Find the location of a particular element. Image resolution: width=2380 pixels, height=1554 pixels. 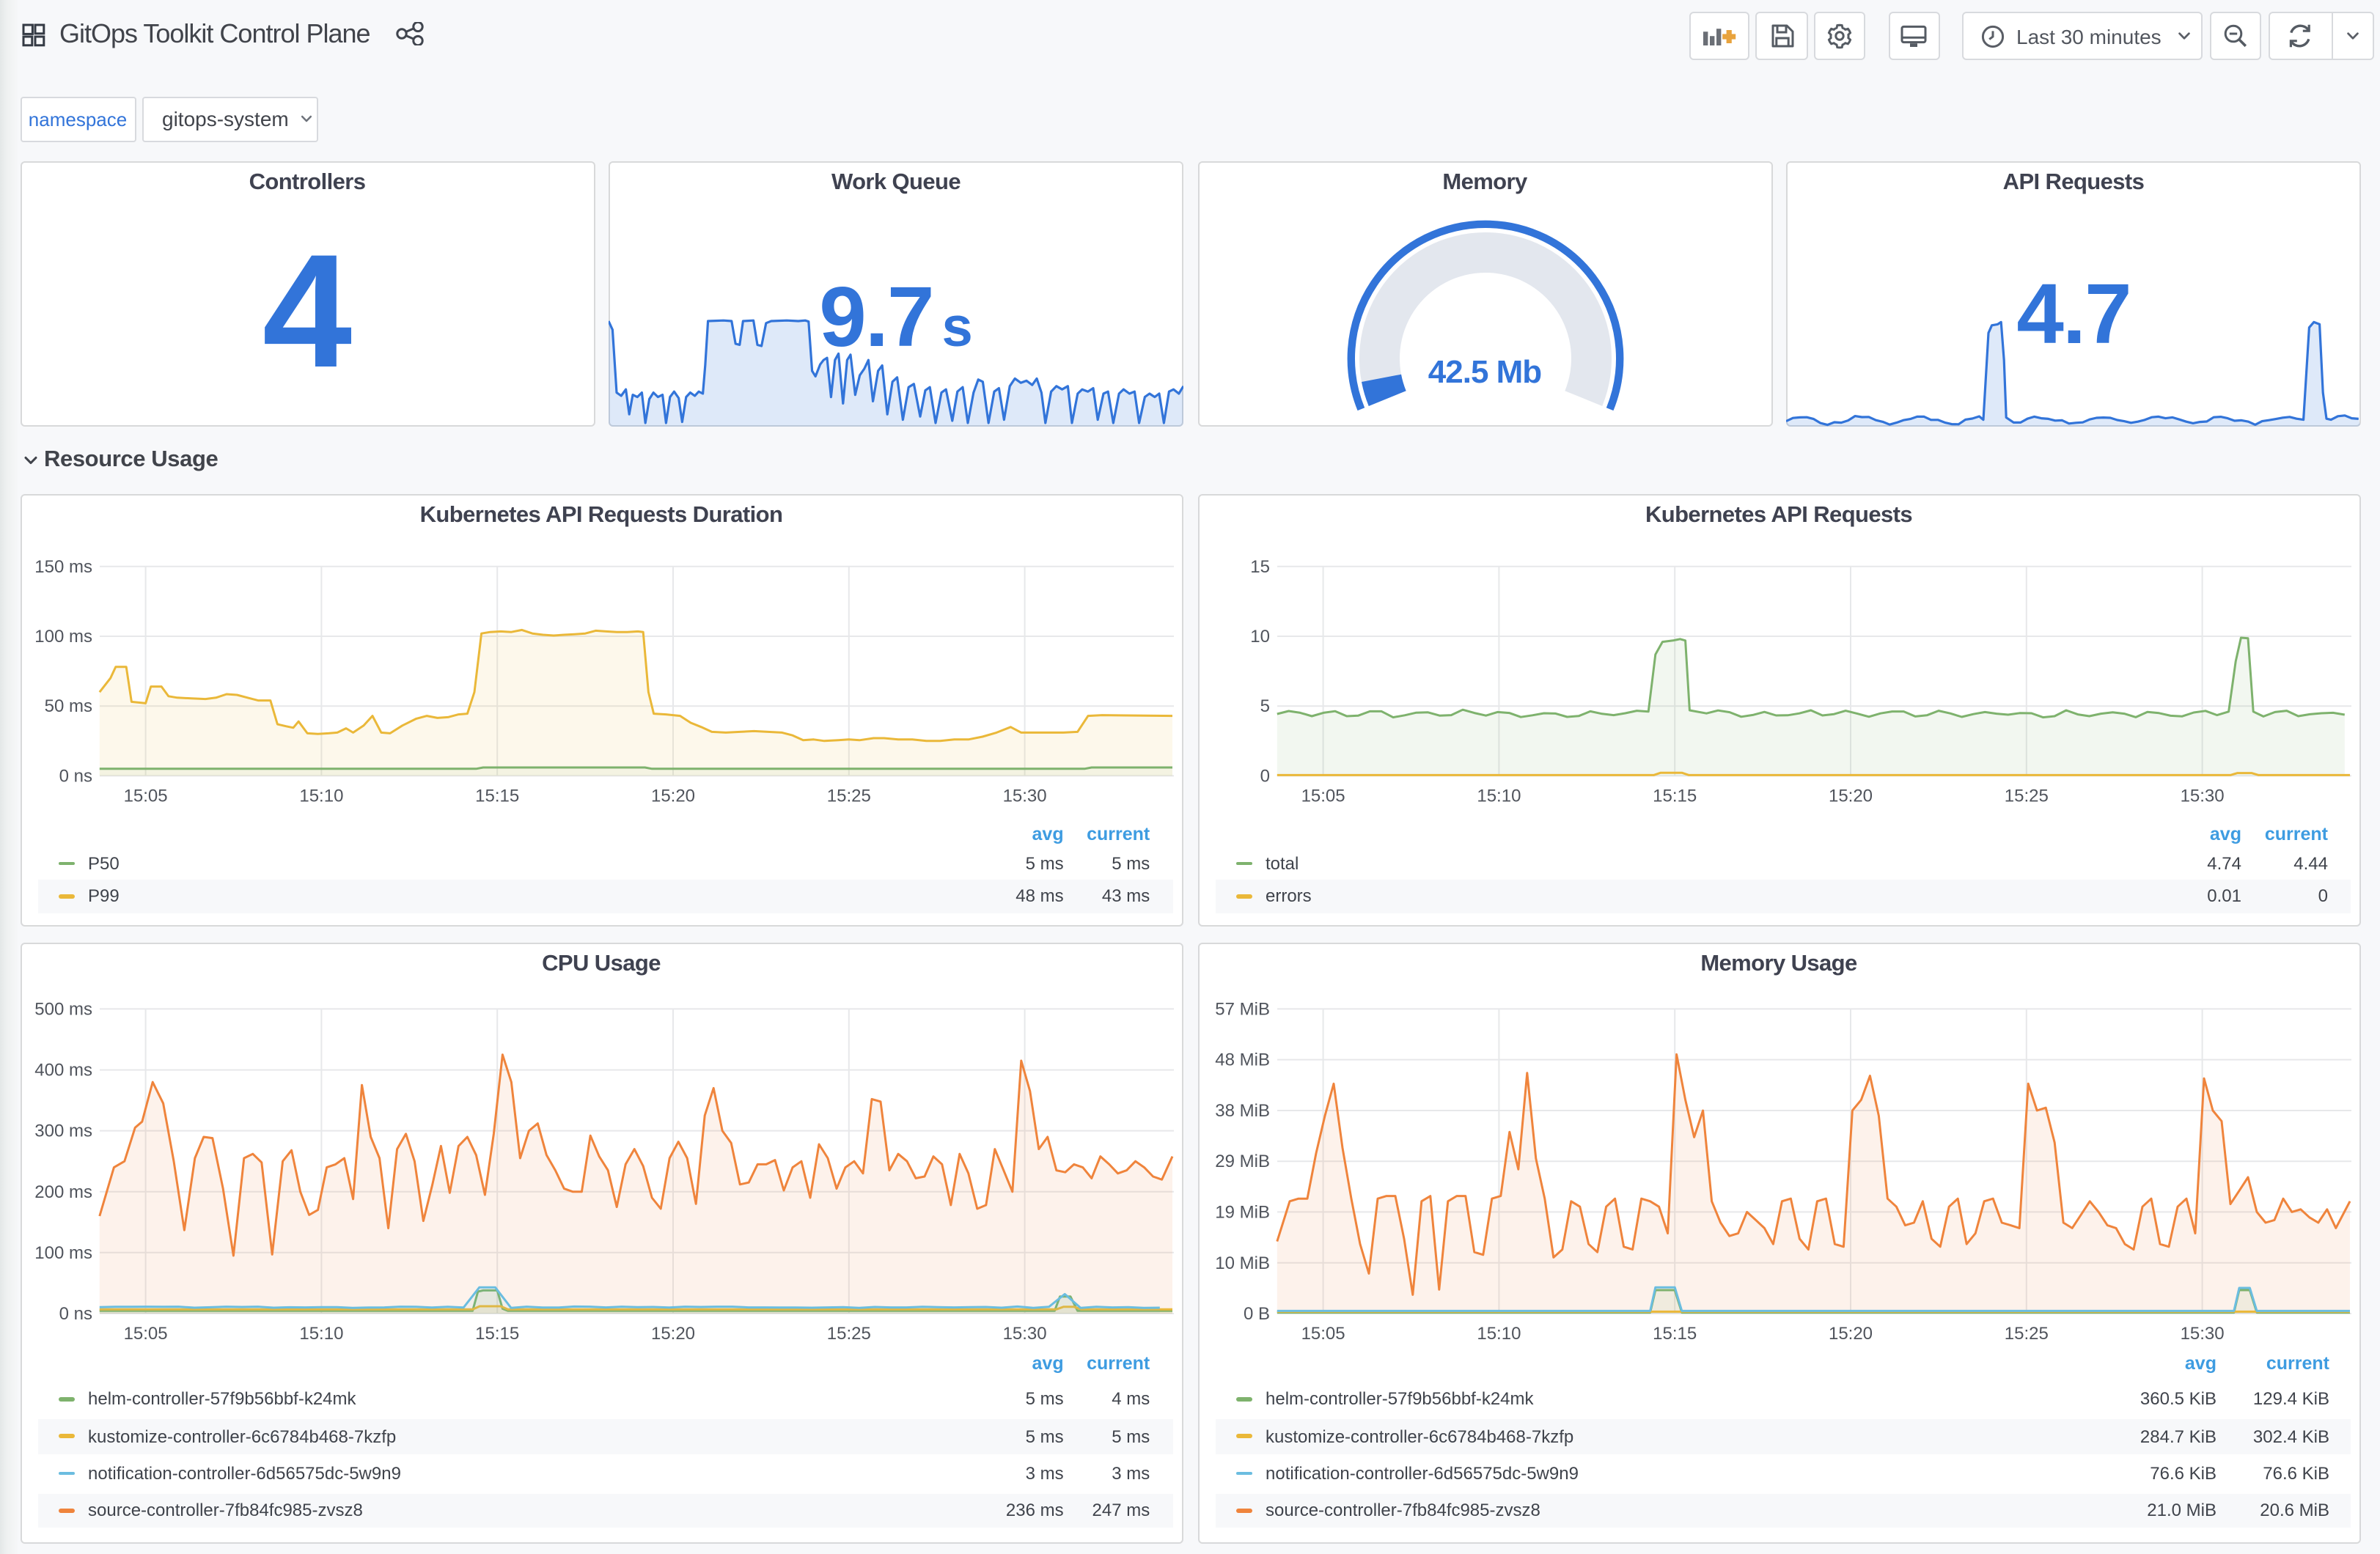

svg-text: 300 ms is located at coordinates (63, 1131).